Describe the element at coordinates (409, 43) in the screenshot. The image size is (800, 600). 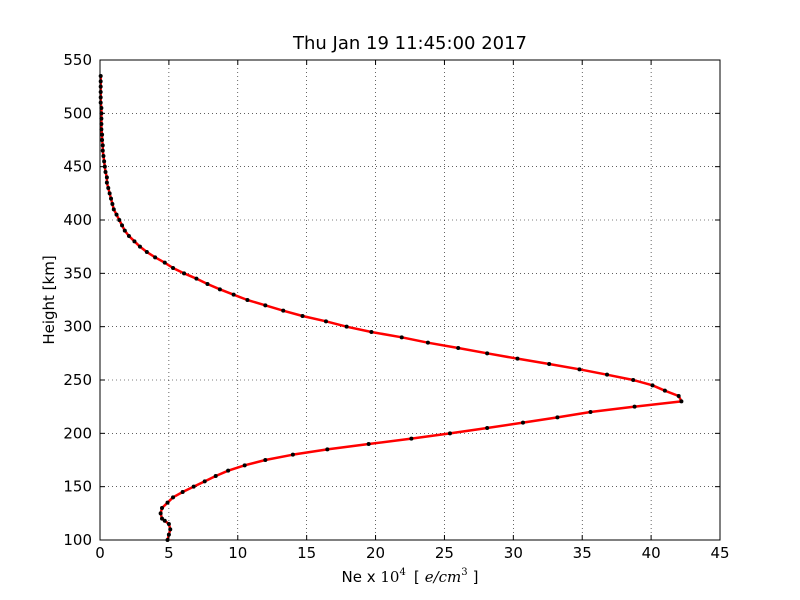
I see `chart-title: Thu Jan 19 11:45:00 2017` at that location.